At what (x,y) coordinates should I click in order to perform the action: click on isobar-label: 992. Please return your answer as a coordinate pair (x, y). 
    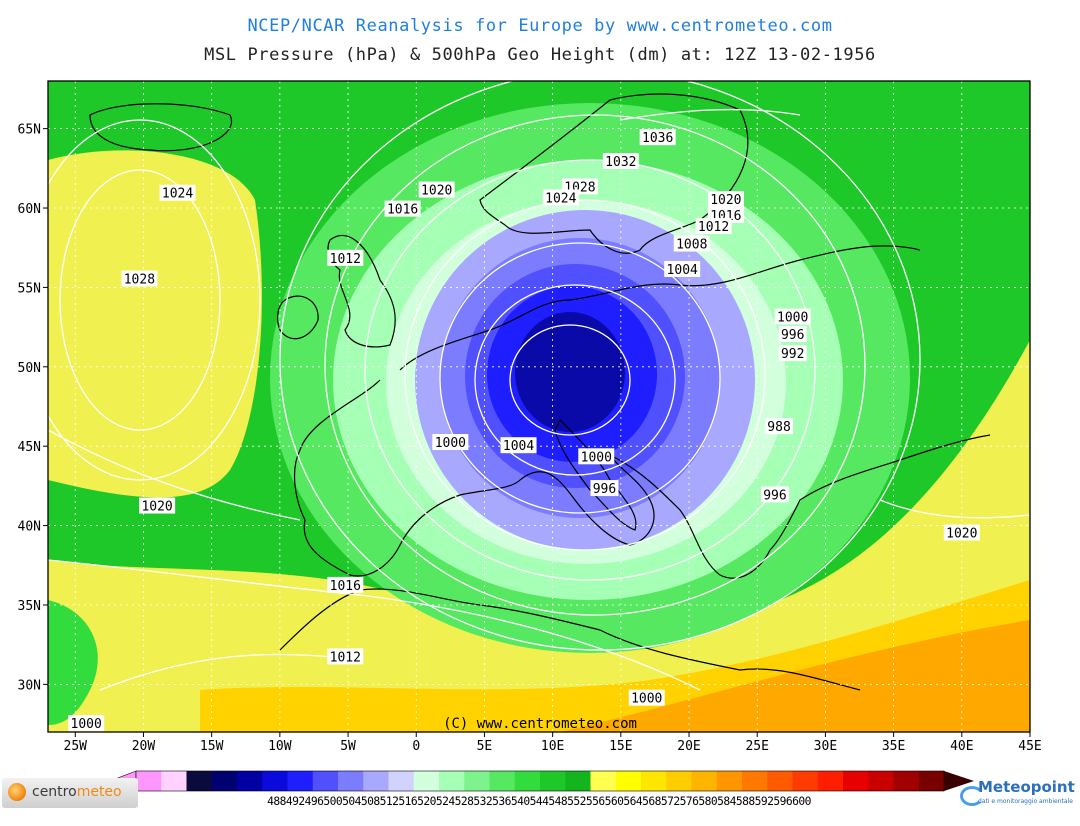
    Looking at the image, I should click on (792, 353).